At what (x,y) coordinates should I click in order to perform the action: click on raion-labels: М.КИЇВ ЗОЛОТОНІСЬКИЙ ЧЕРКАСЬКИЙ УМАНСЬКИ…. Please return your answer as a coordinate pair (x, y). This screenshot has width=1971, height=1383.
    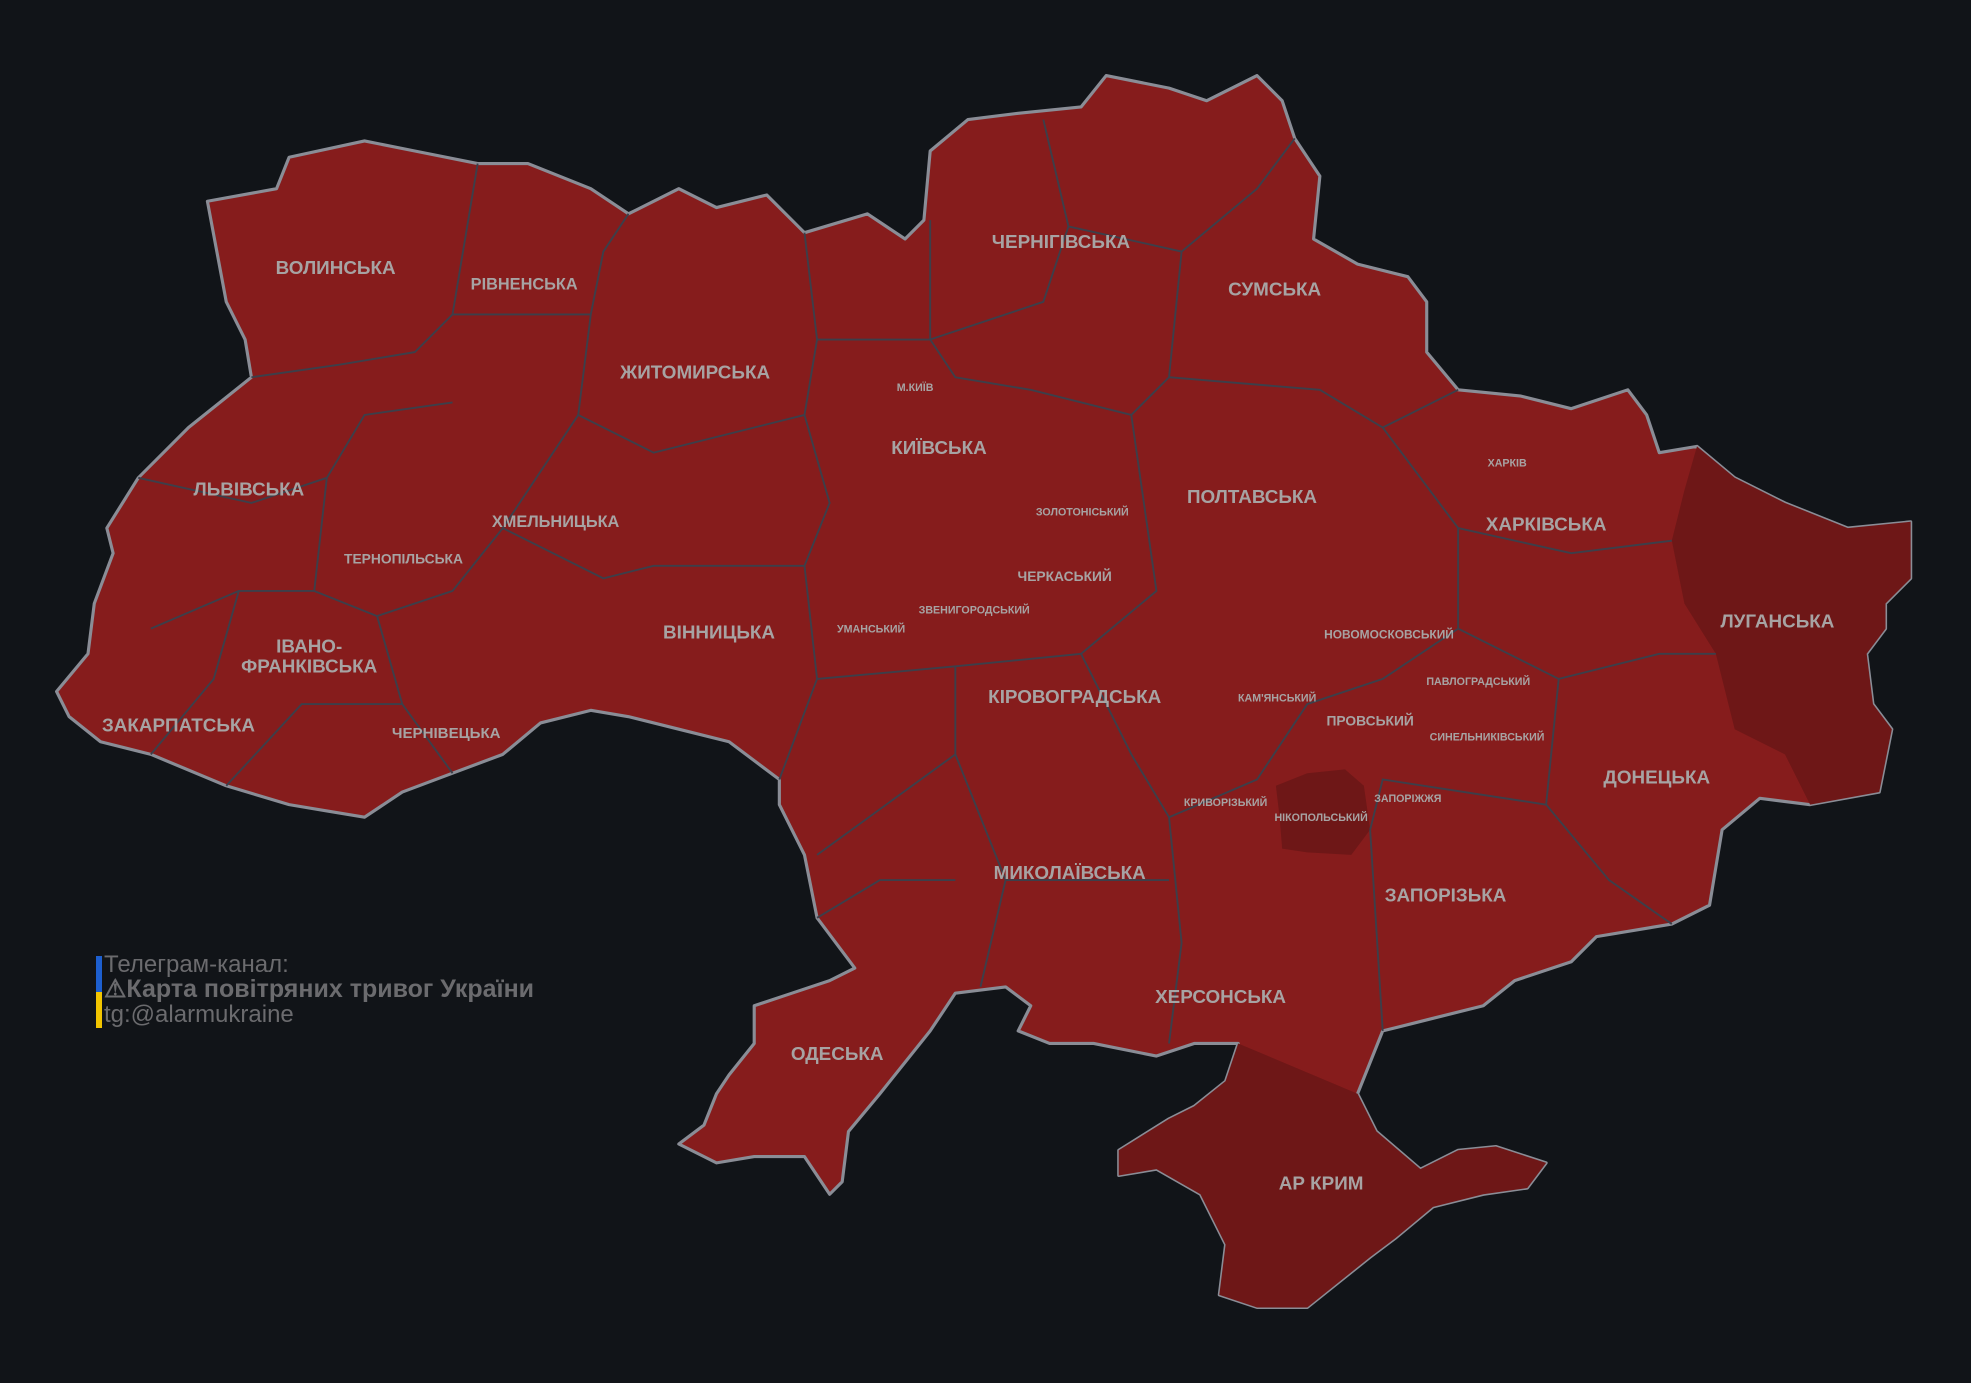
    Looking at the image, I should click on (1190, 602).